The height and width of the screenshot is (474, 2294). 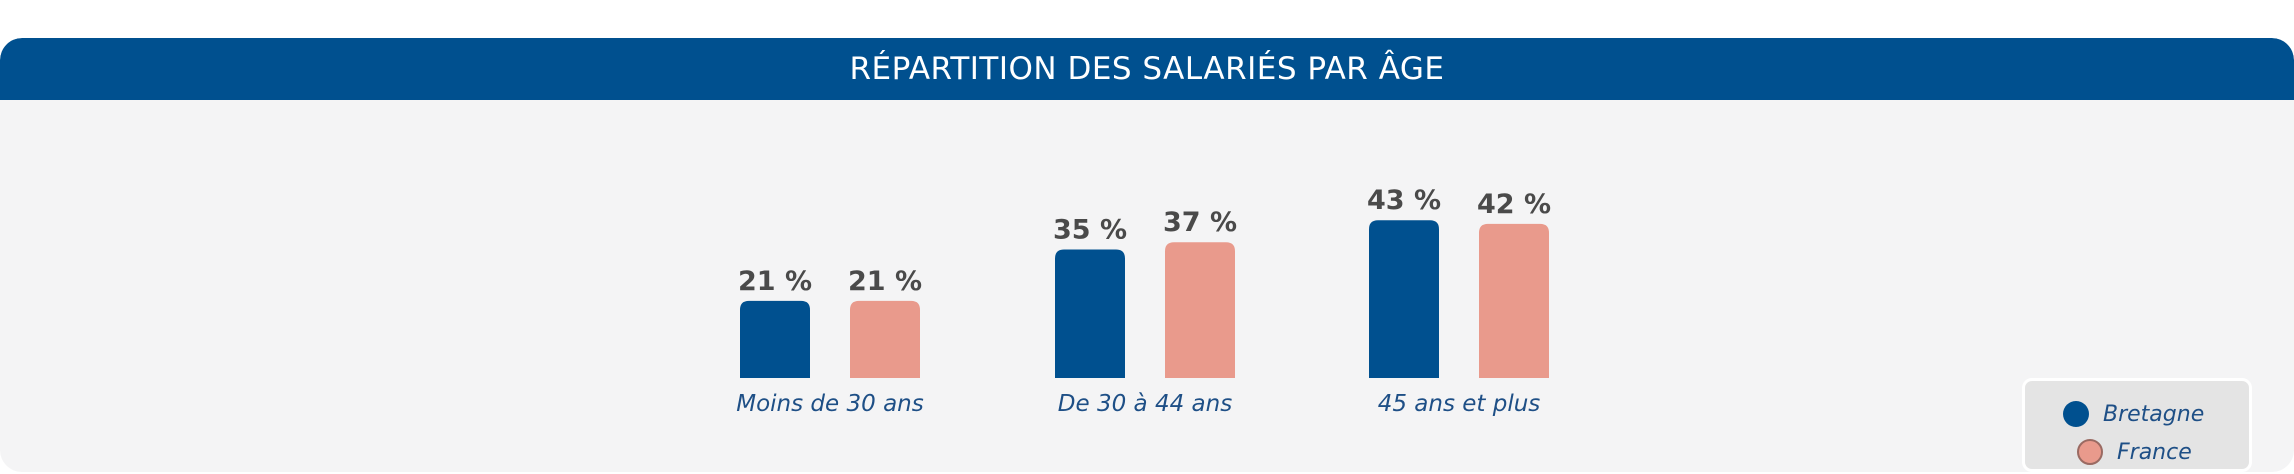 What do you see at coordinates (775, 281) in the screenshot?
I see `value-label-bretagne-0: 21 %` at bounding box center [775, 281].